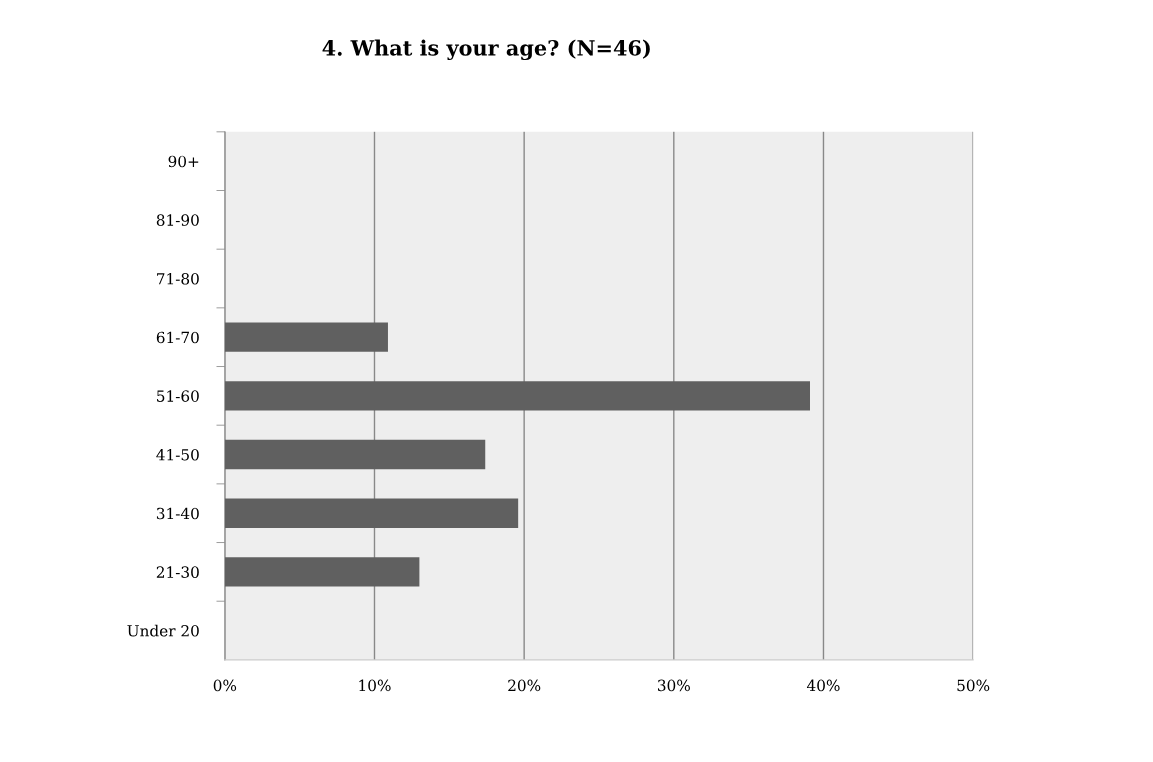 The height and width of the screenshot is (762, 1153). Describe the element at coordinates (183, 161) in the screenshot. I see `y-tick-label: 90+` at that location.